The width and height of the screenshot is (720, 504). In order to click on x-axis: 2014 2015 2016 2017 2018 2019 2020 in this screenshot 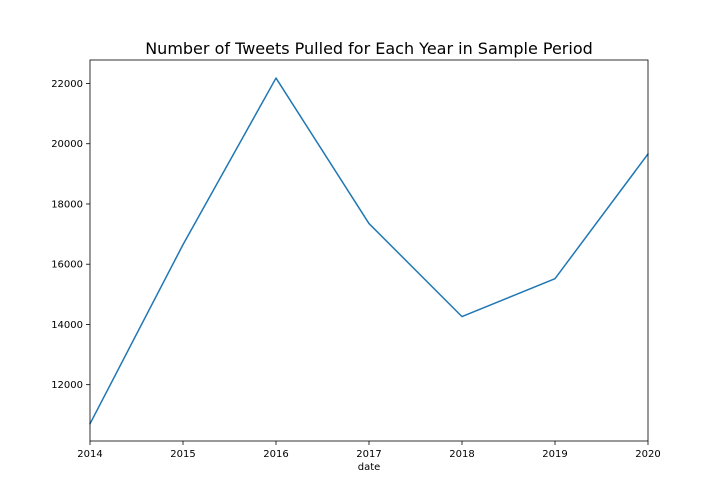, I will do `click(369, 450)`.